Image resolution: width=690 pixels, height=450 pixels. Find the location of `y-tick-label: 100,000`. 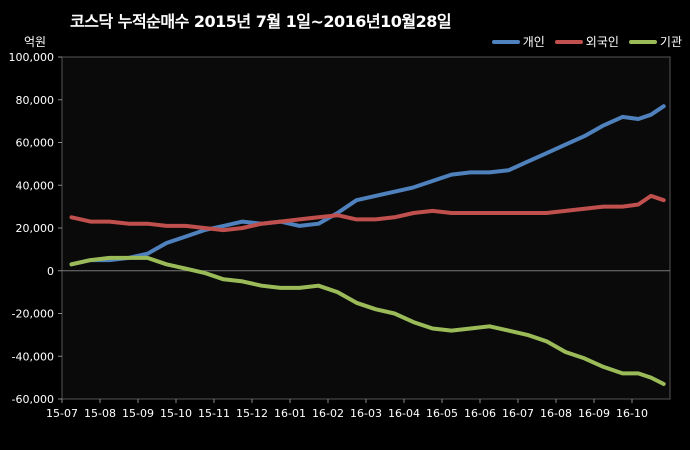

y-tick-label: 100,000 is located at coordinates (32, 57).